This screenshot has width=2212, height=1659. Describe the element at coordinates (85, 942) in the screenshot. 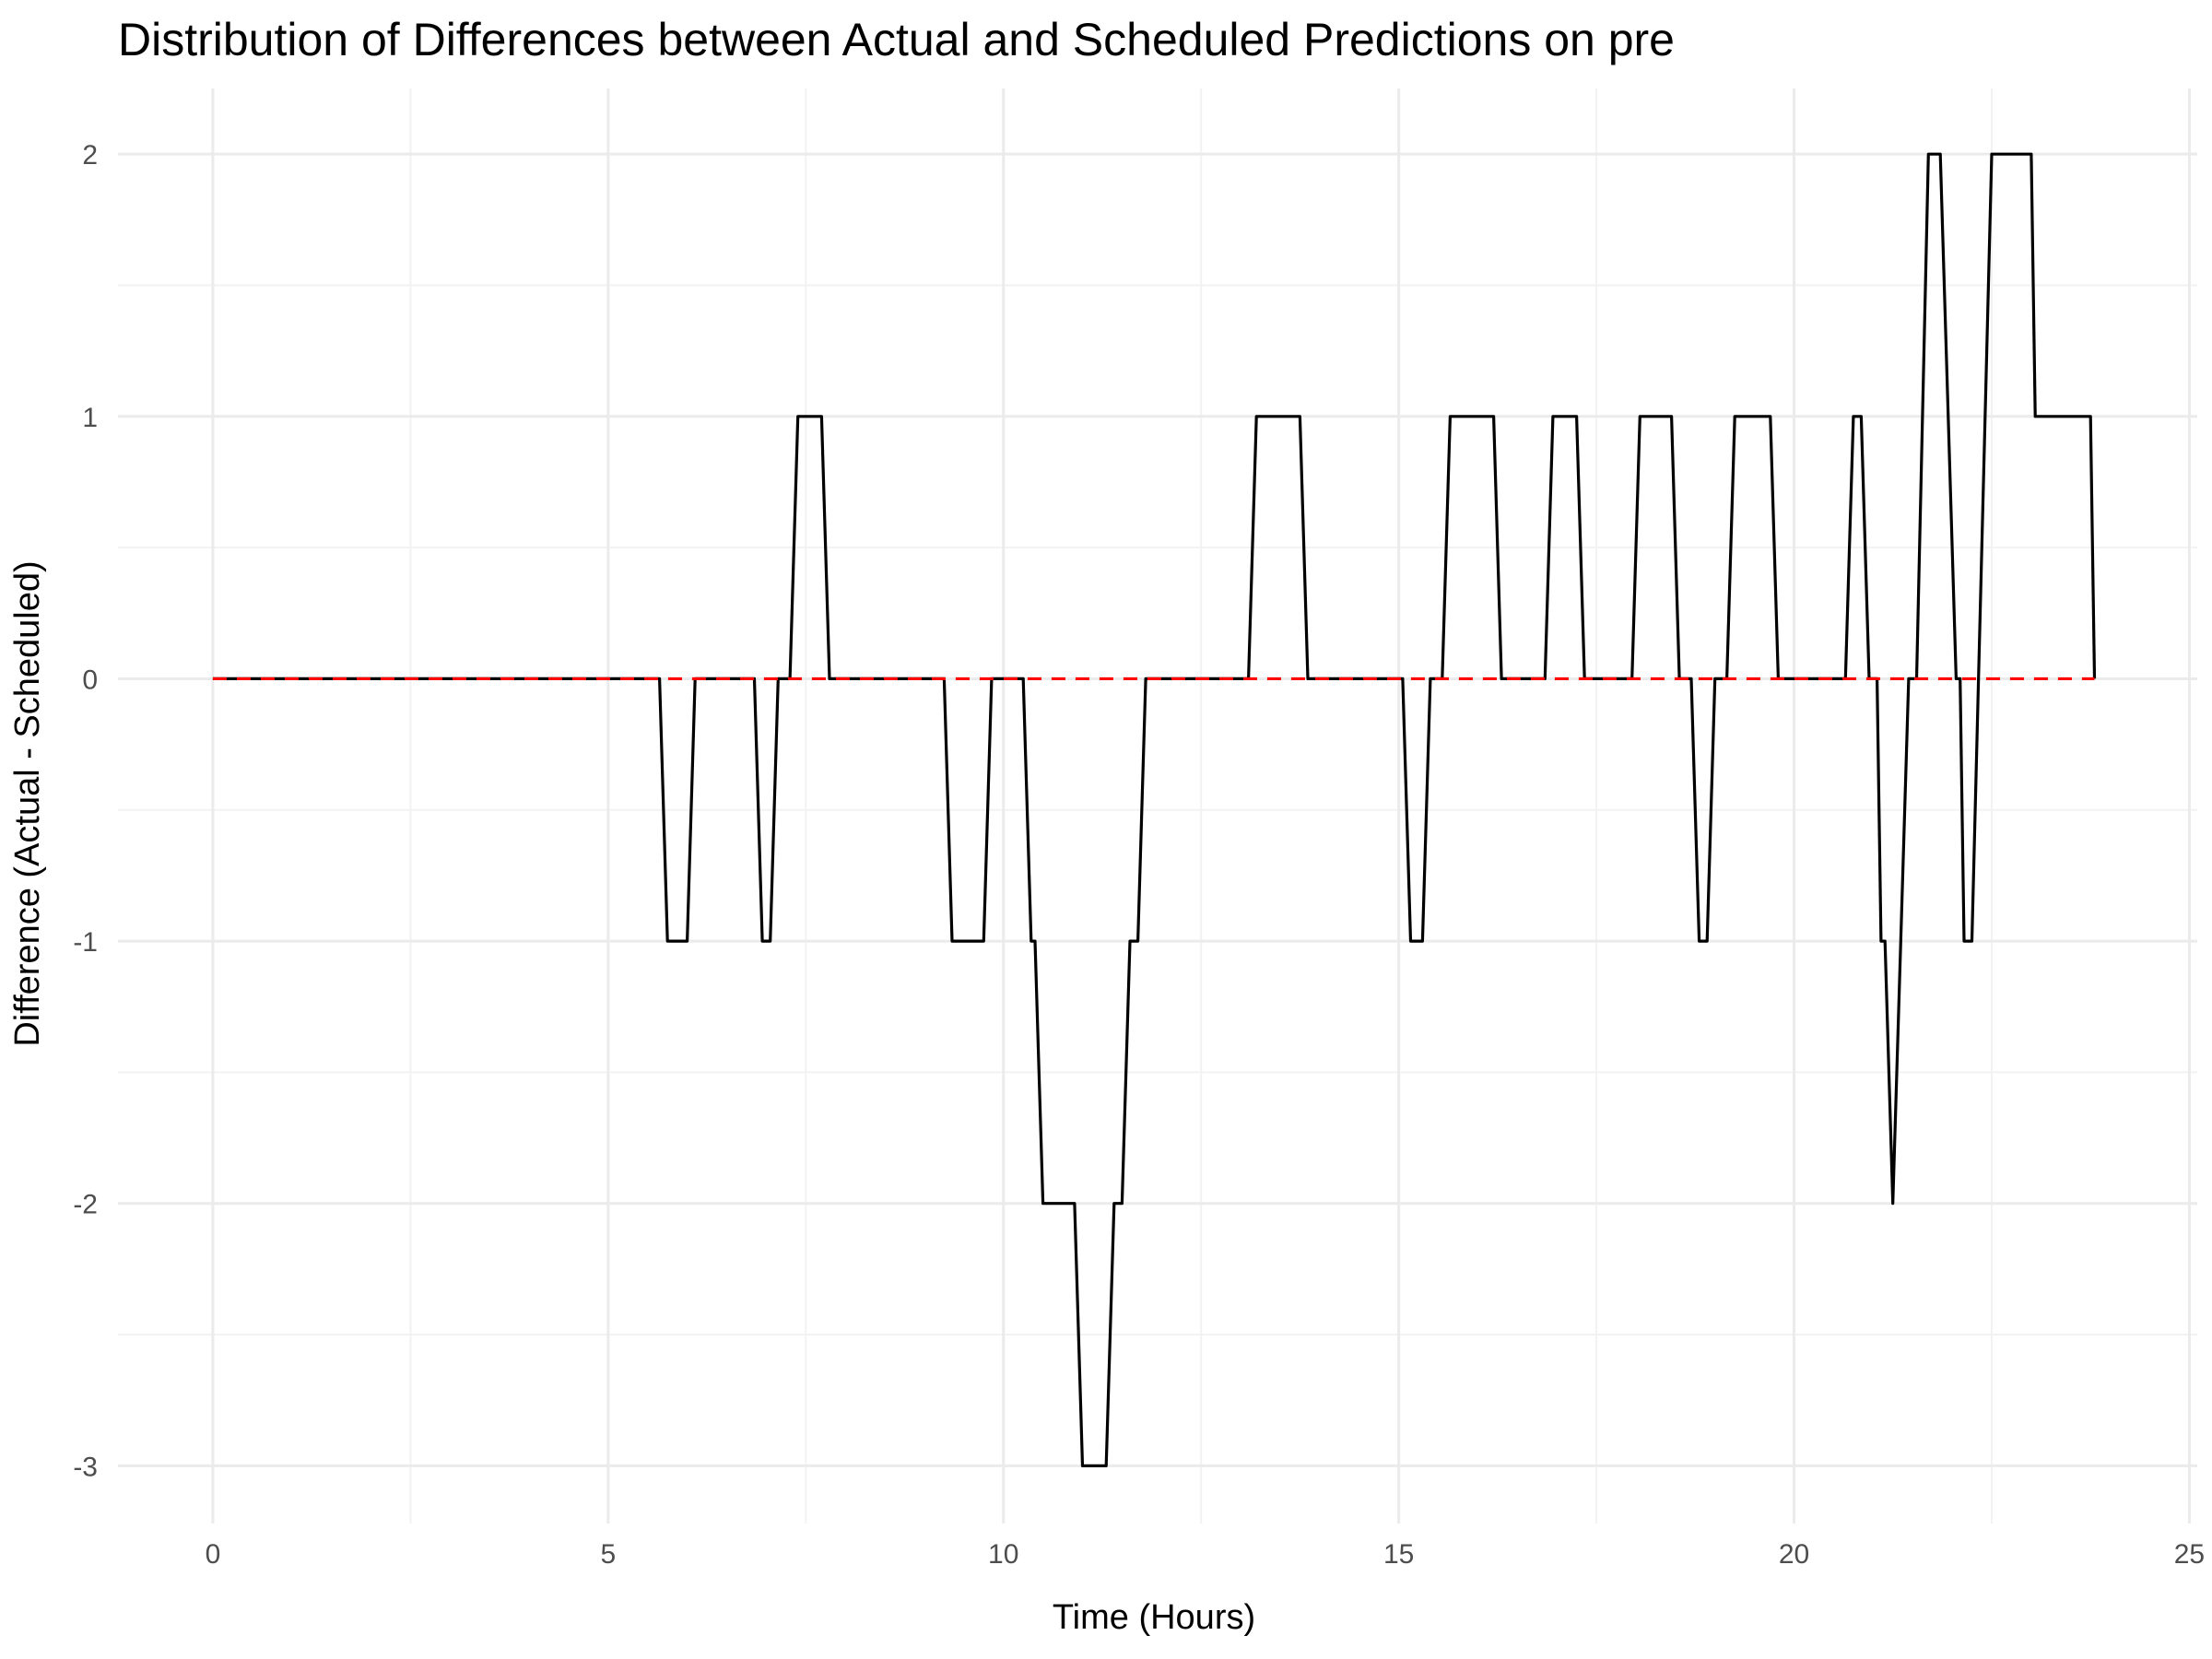

I see `y-tick-label: -1` at that location.